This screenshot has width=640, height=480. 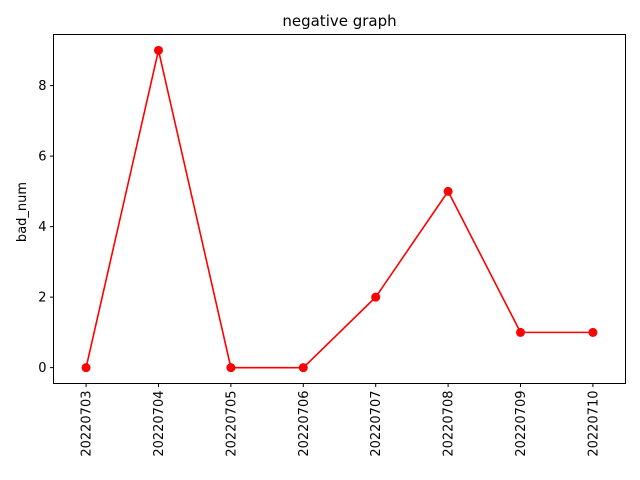 I want to click on y-tick-label: 6, so click(x=42, y=157).